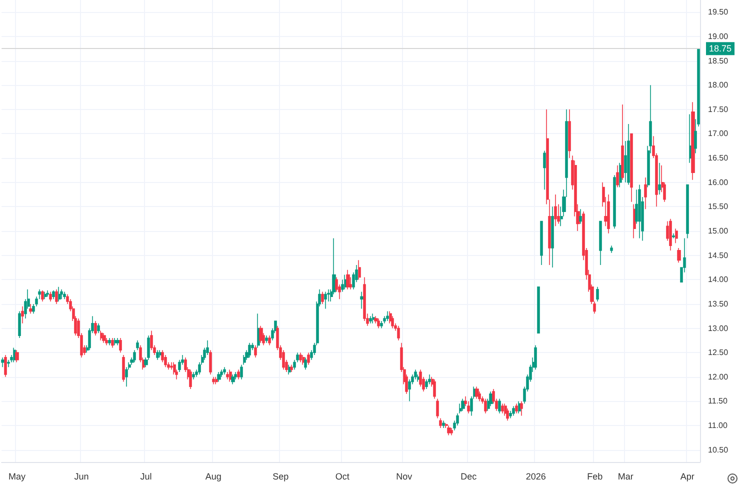 The height and width of the screenshot is (488, 740). I want to click on y-tick-label: 17.50, so click(718, 109).